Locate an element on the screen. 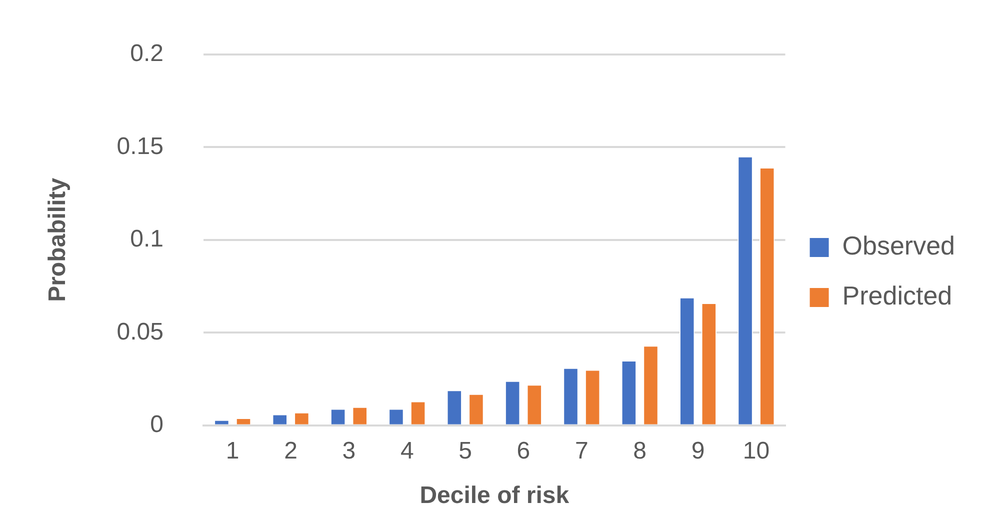  y-axis-title: Probability is located at coordinates (58, 239).